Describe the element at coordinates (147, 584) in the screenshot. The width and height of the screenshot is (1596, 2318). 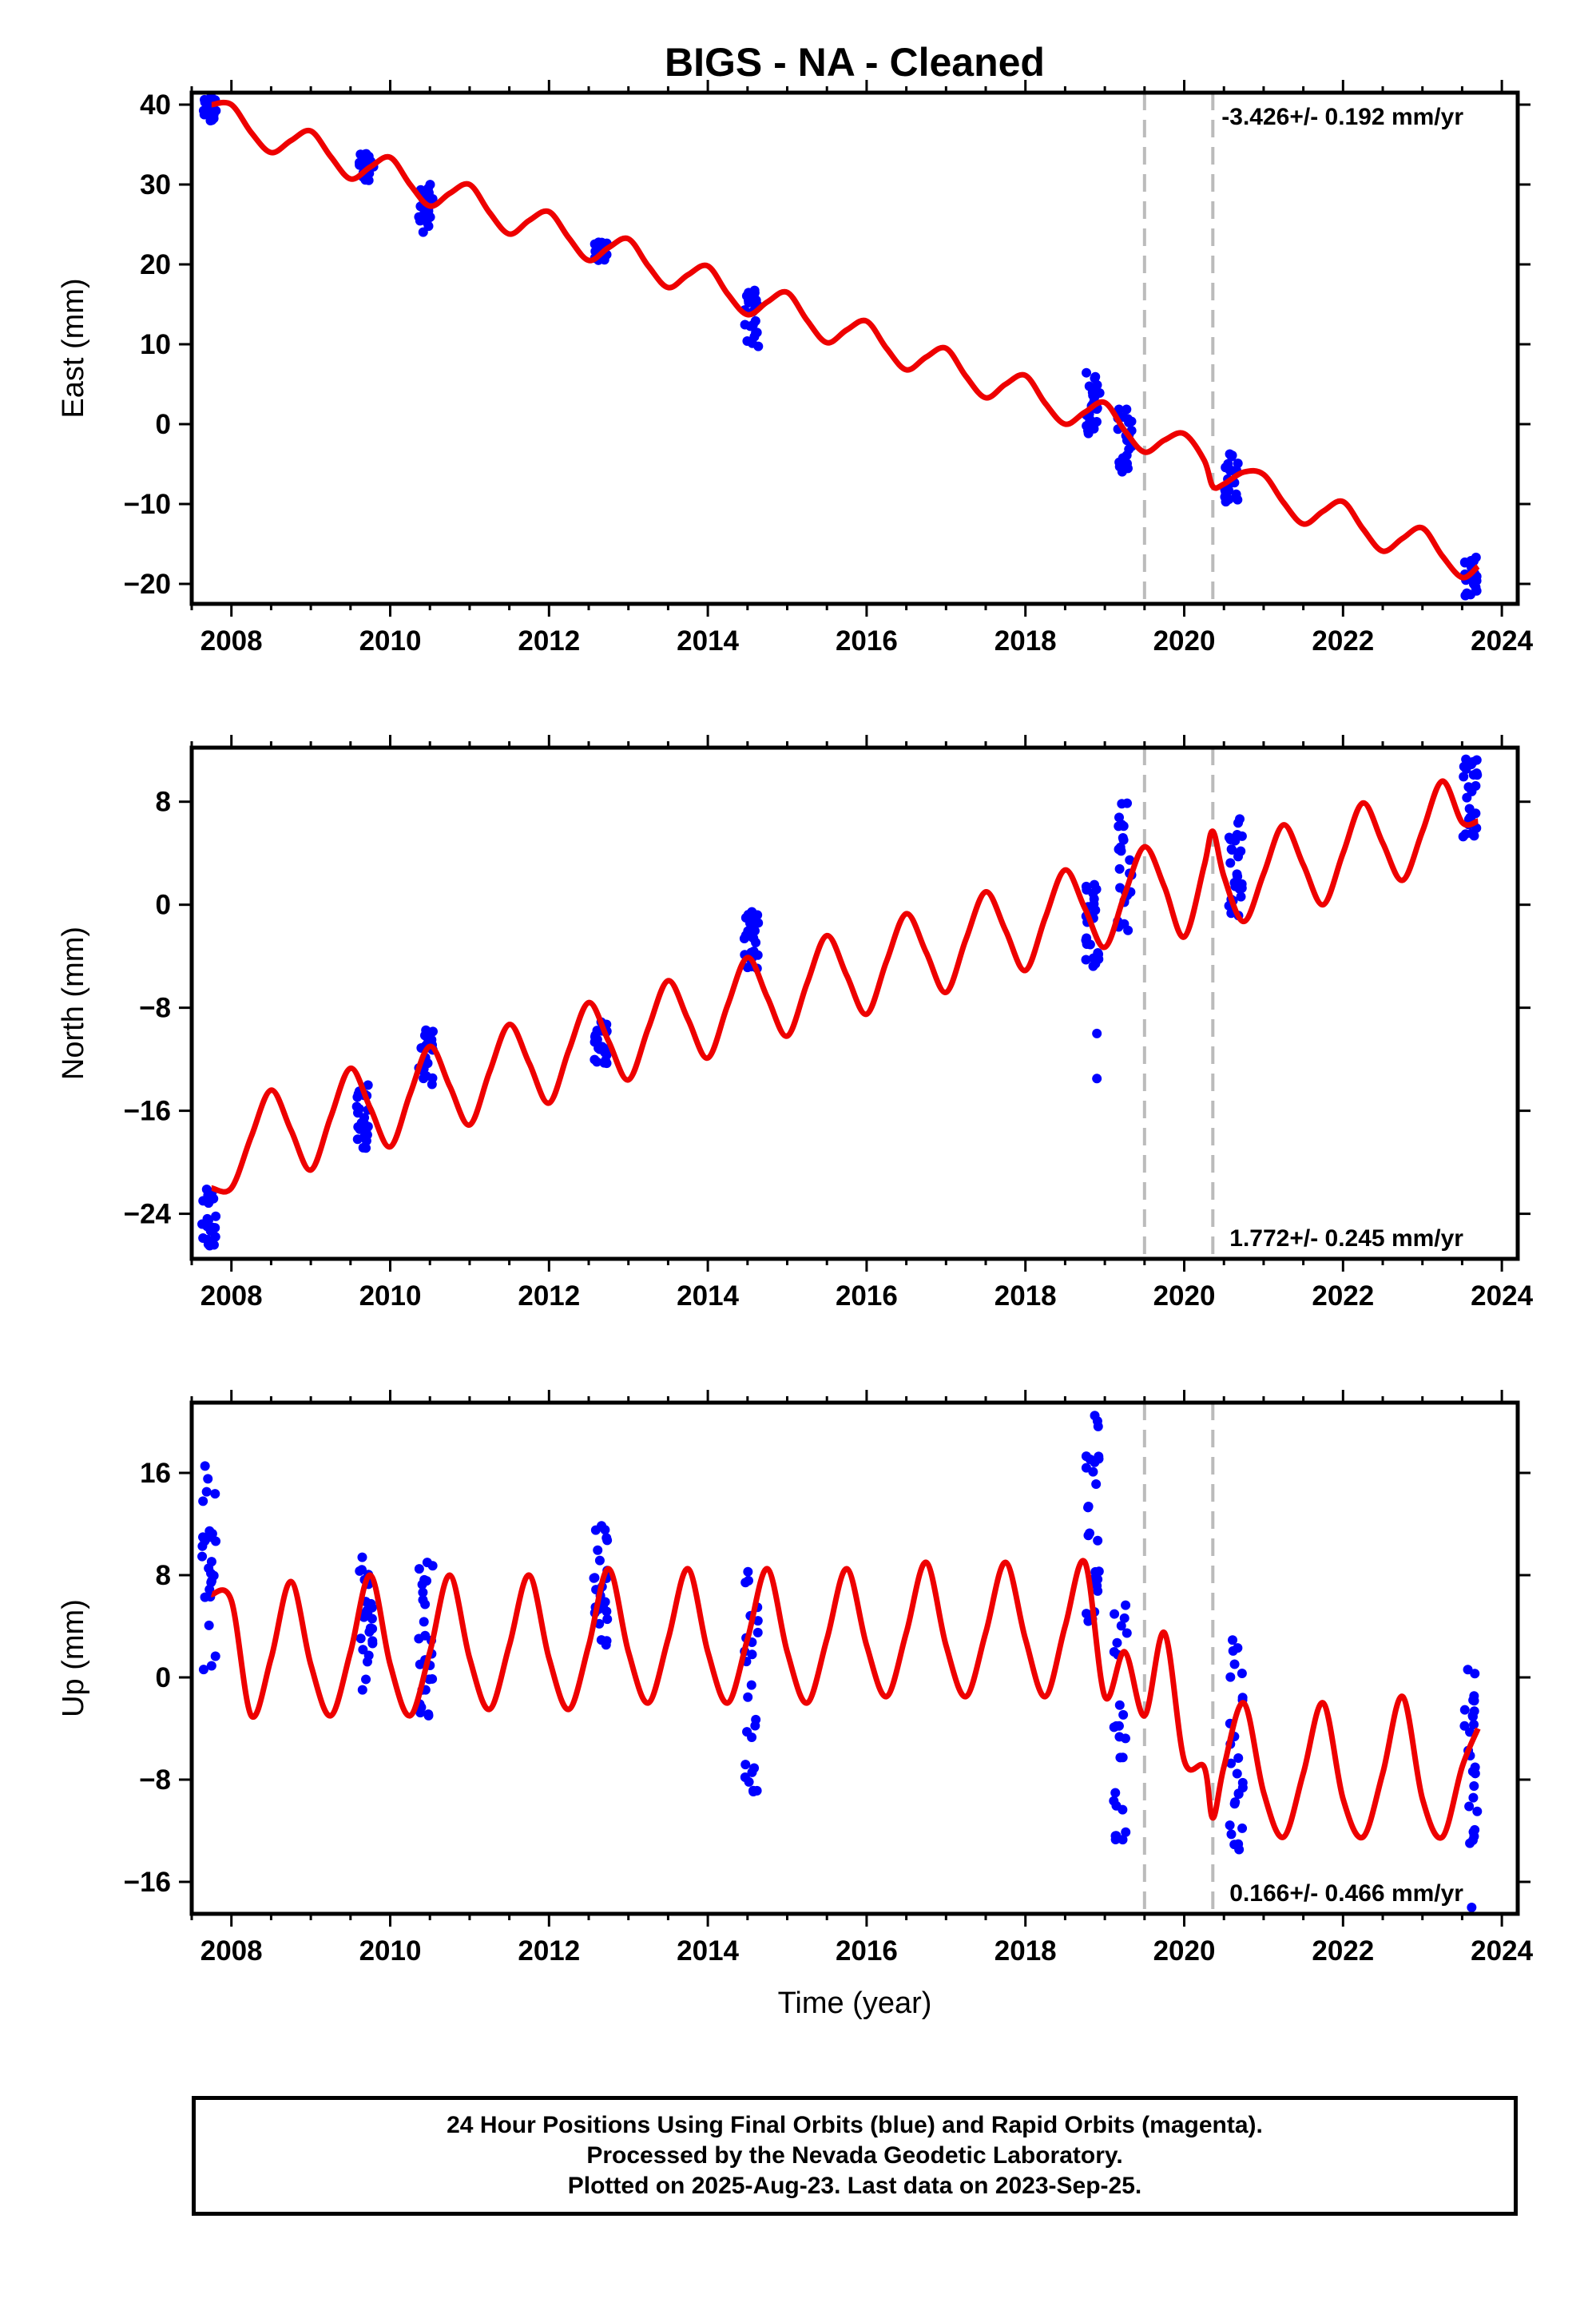
I see `y-tick-label: −20` at that location.